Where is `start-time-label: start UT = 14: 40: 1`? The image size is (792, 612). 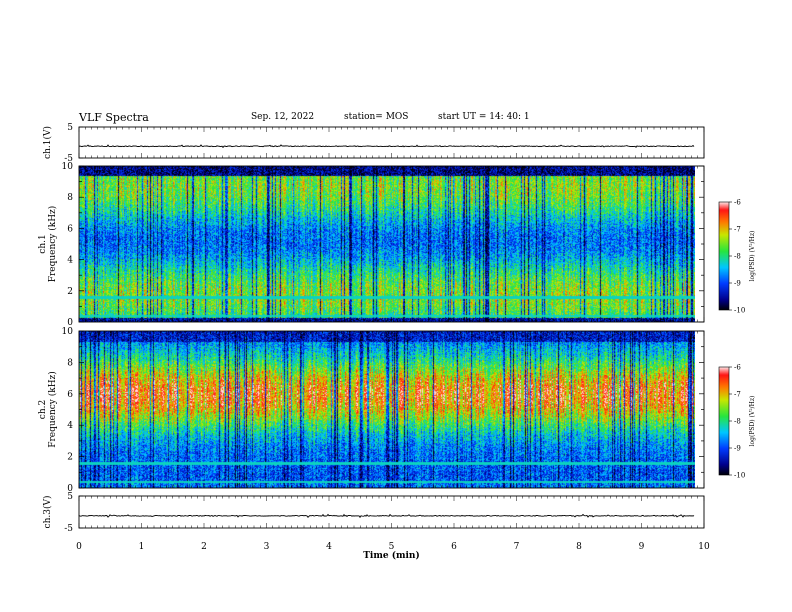 start-time-label: start UT = 14: 40: 1 is located at coordinates (484, 117).